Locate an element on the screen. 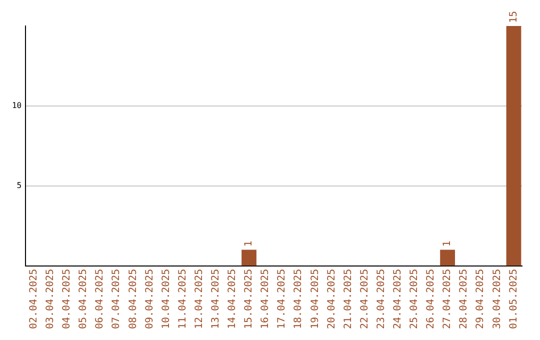  x-tick-label: 30.04.2025 is located at coordinates (497, 299).